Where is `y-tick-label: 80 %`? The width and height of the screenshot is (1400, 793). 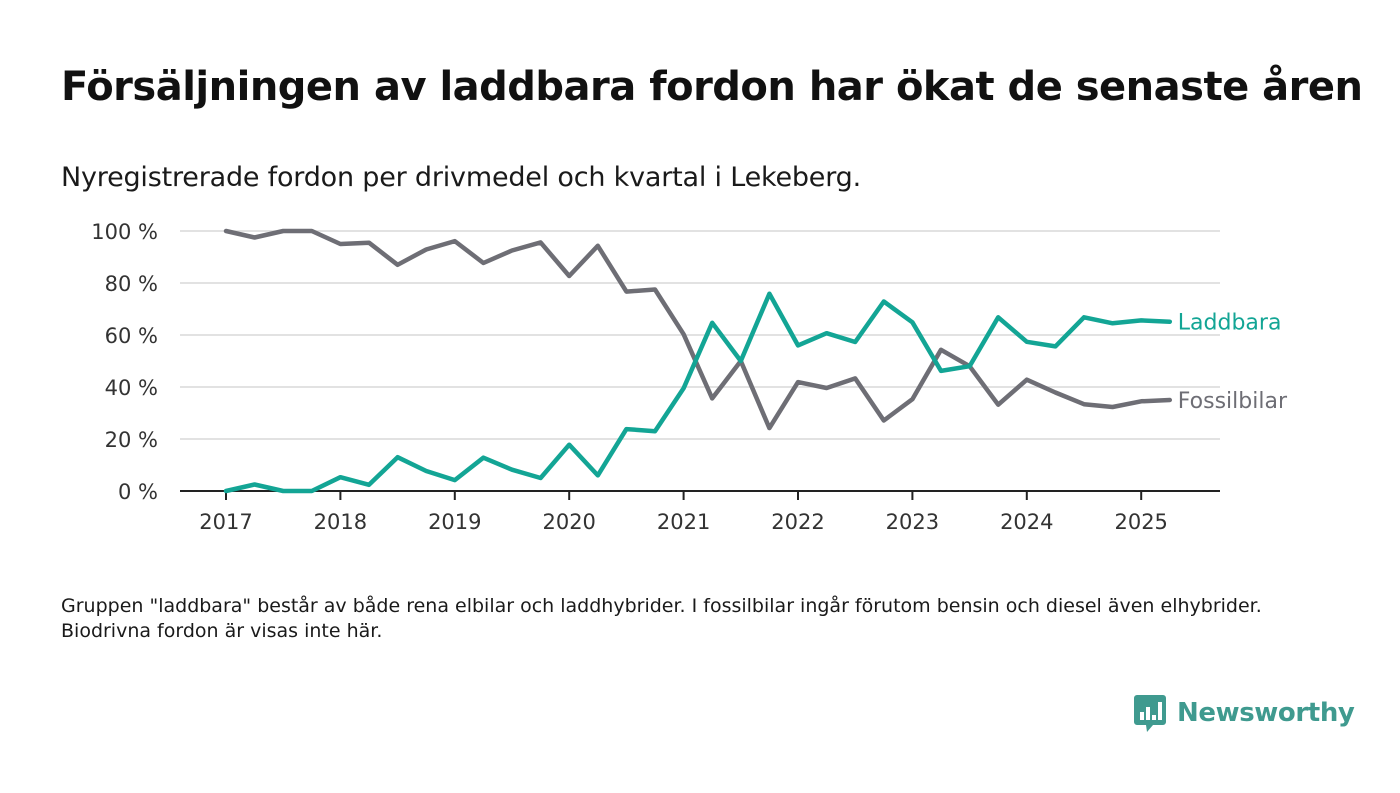
y-tick-label: 80 % is located at coordinates (131, 284).